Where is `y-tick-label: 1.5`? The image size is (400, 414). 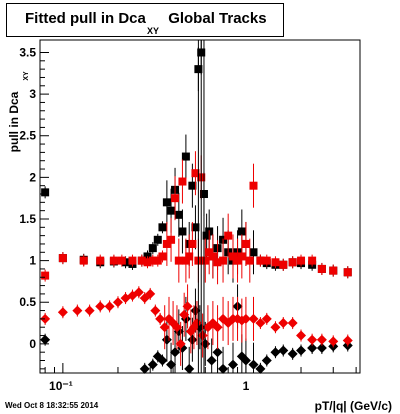
y-tick-label: 1.5 is located at coordinates (27, 219).